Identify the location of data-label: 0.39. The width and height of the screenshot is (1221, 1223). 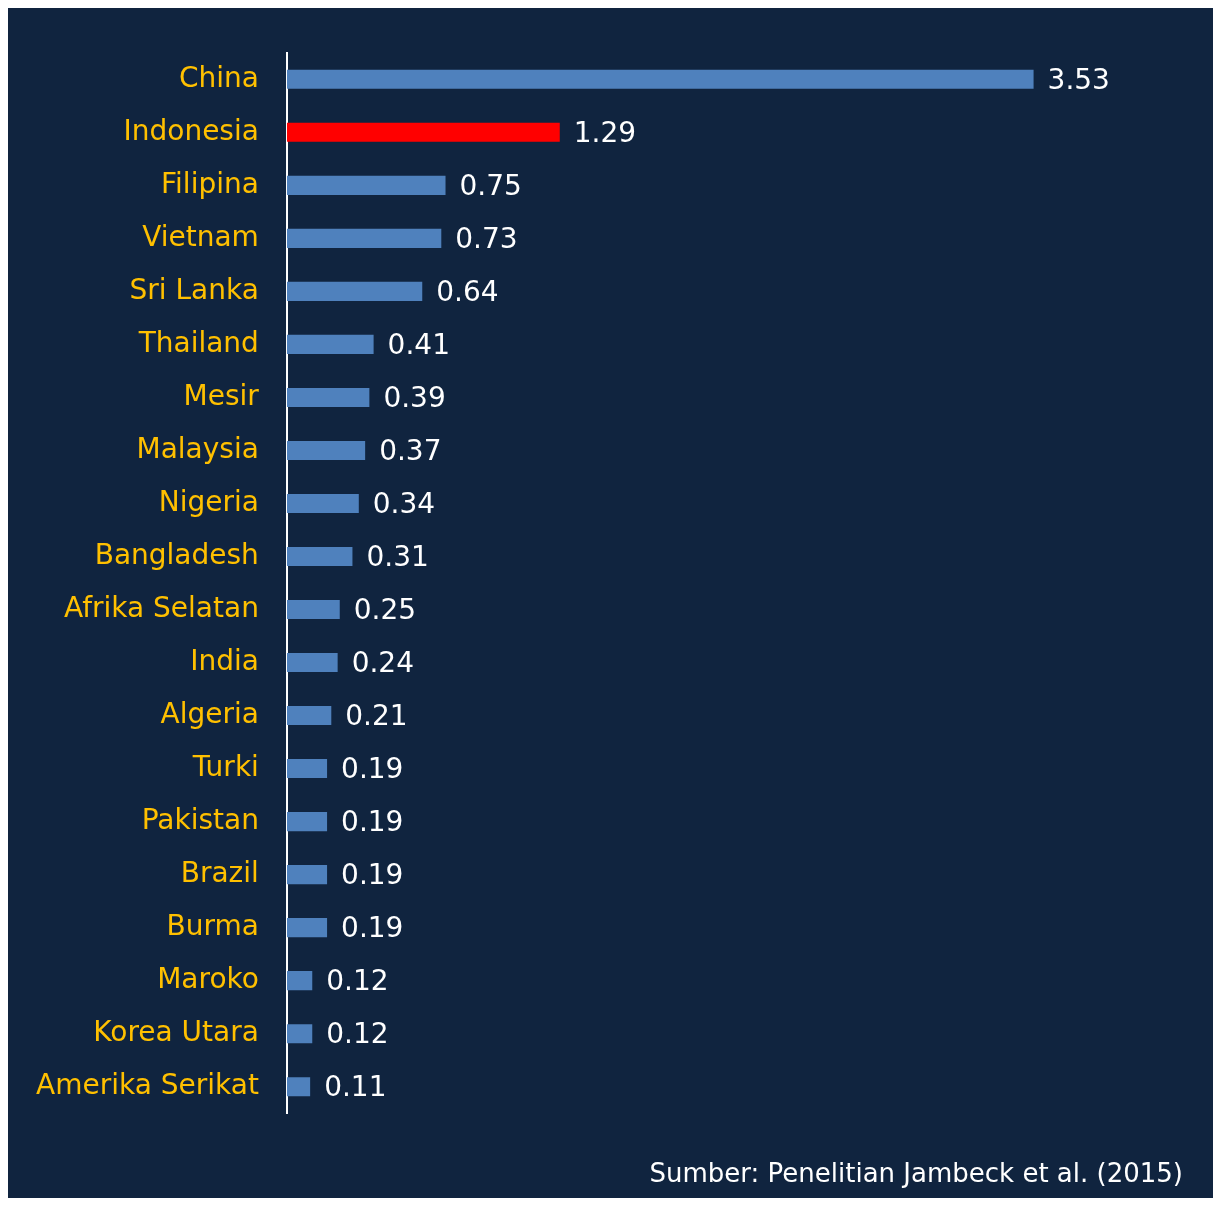
(414, 397).